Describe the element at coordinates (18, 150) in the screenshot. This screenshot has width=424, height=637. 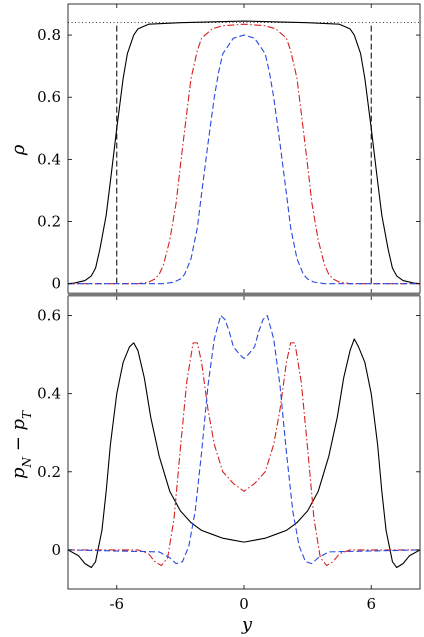
I see `top-y-axis-label: ρ` at that location.